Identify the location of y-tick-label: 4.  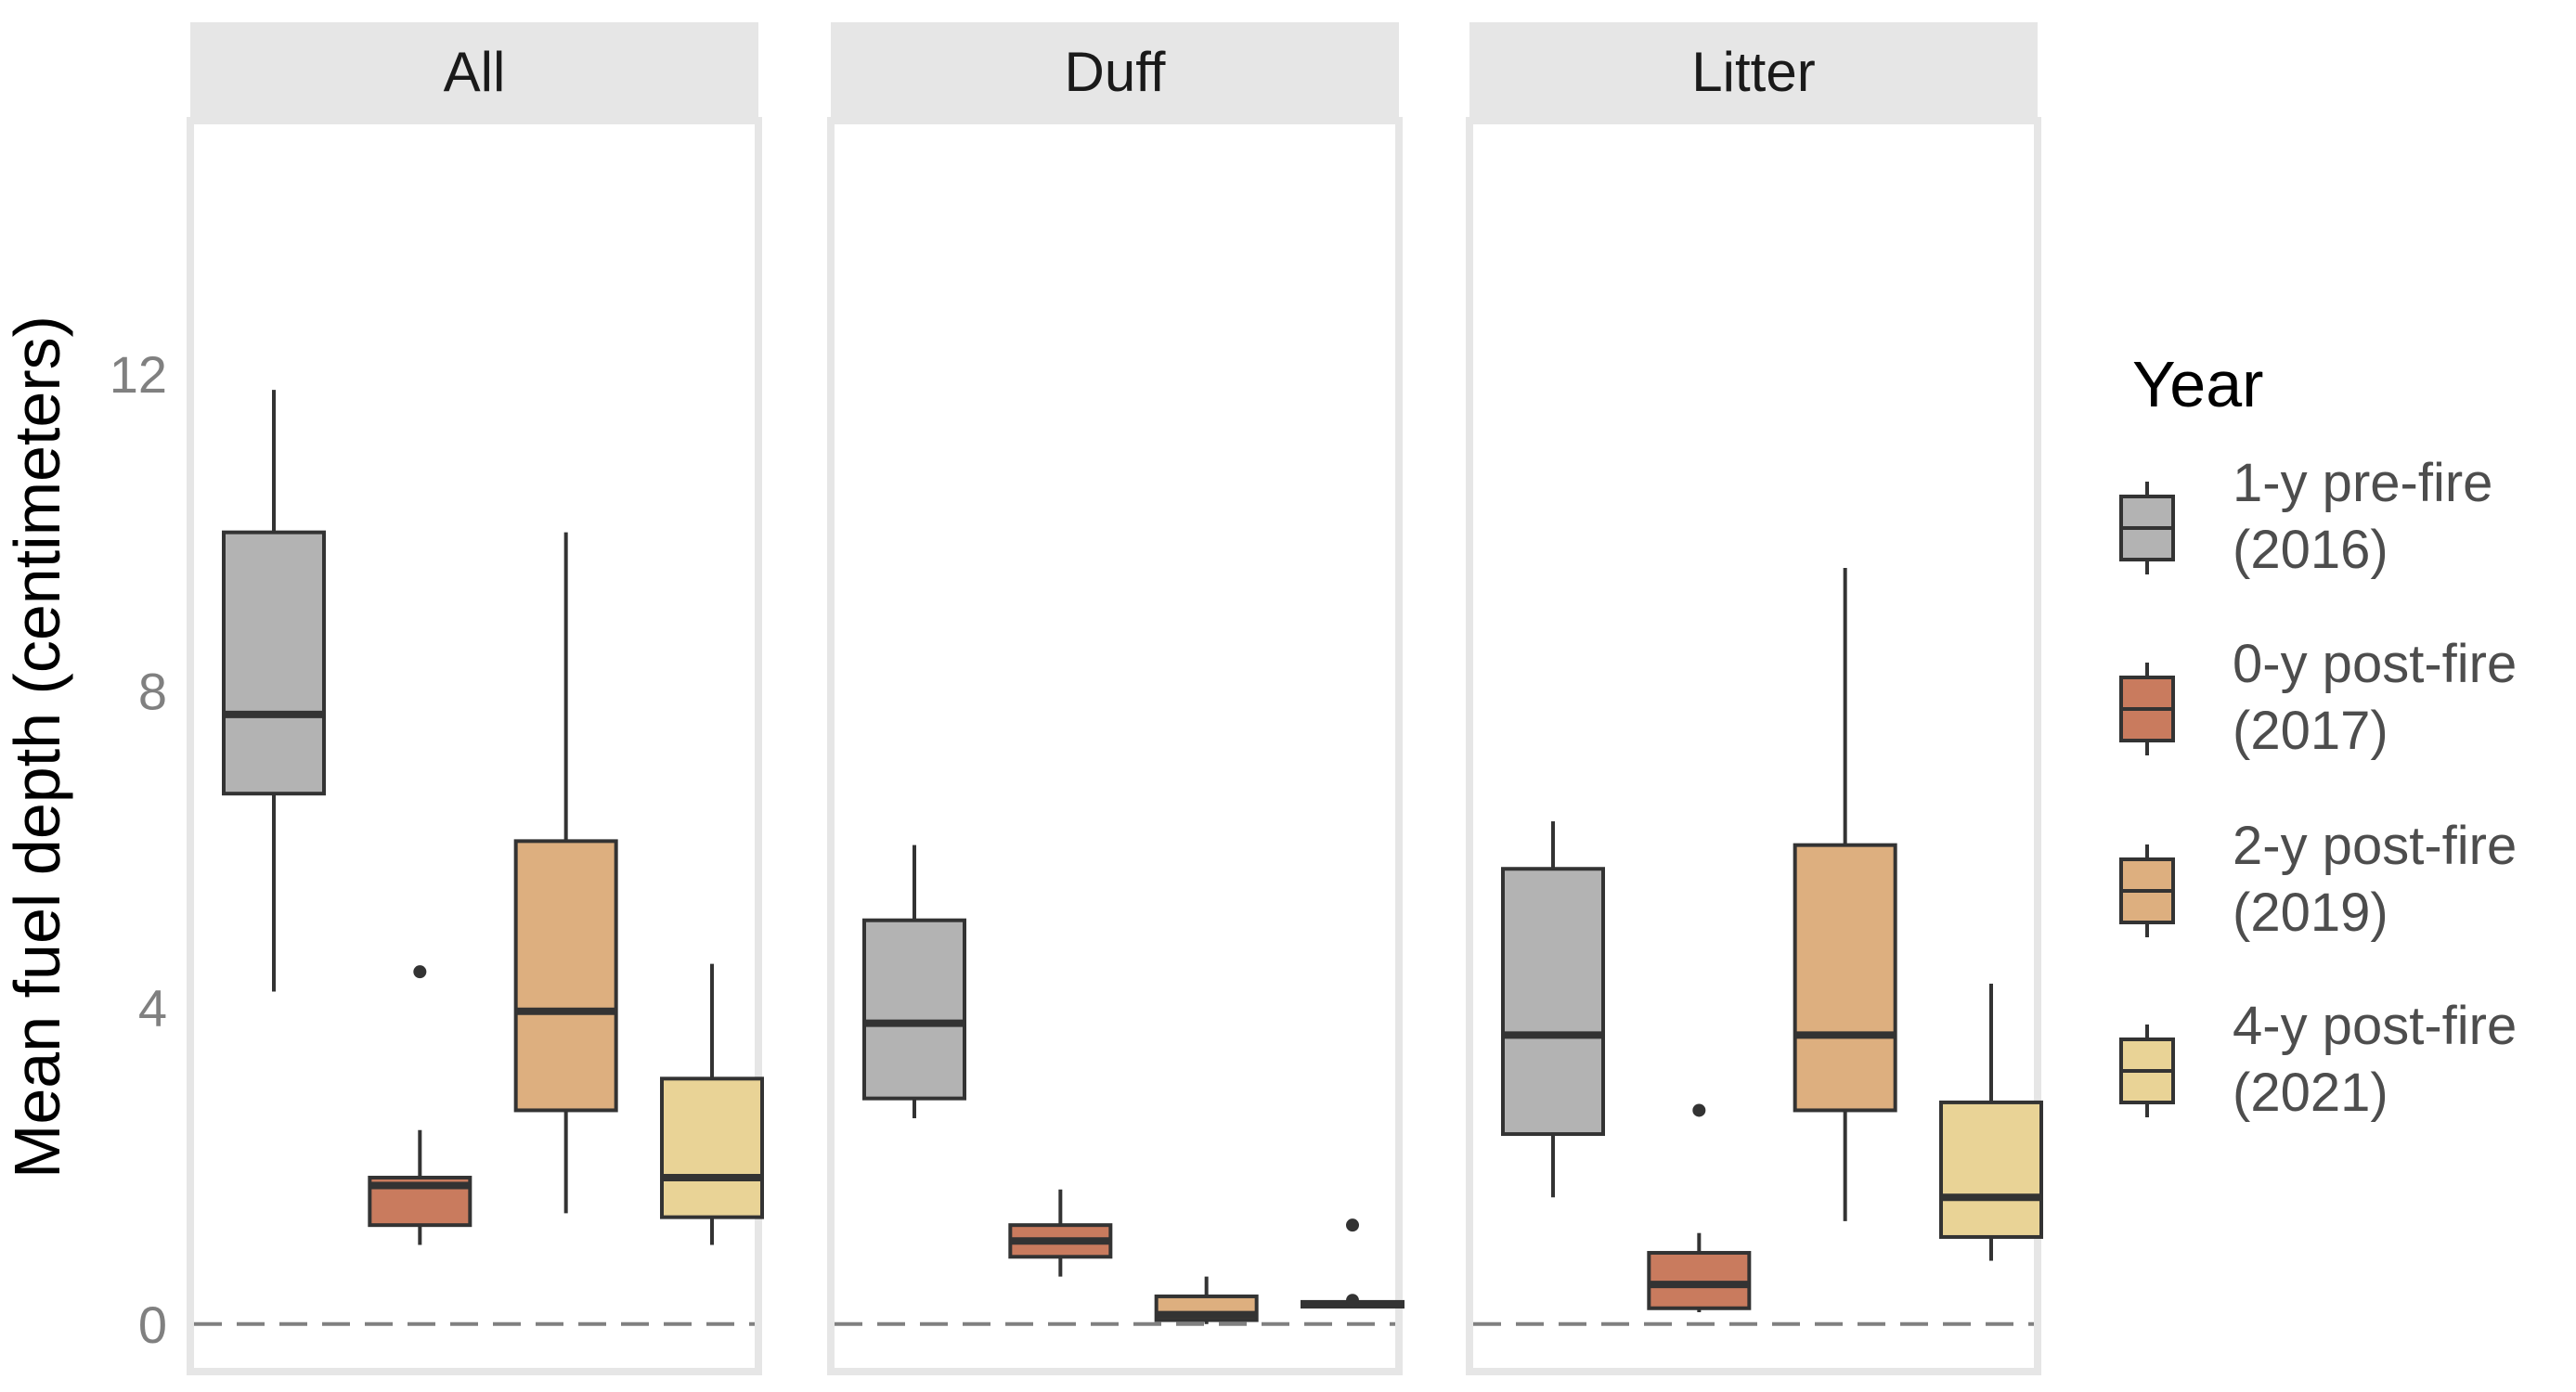
(152, 1009).